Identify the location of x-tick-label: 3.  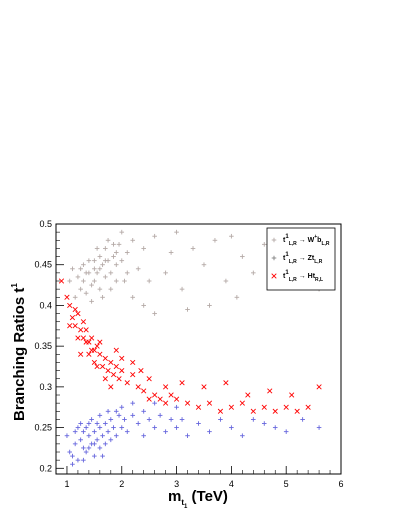
(176, 484).